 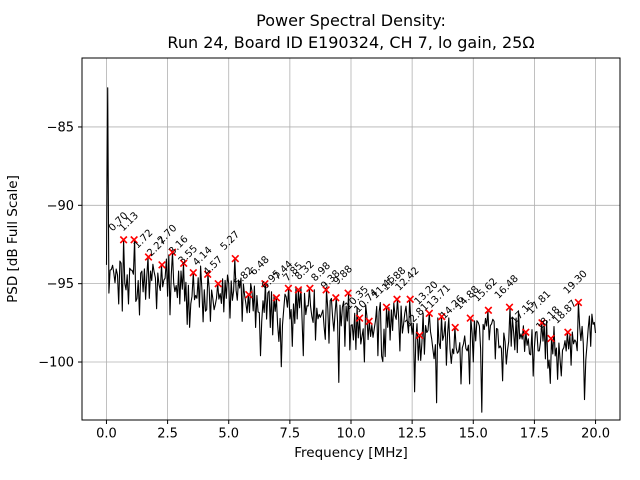 What do you see at coordinates (60, 206) in the screenshot?
I see `y-tick-label: −90` at bounding box center [60, 206].